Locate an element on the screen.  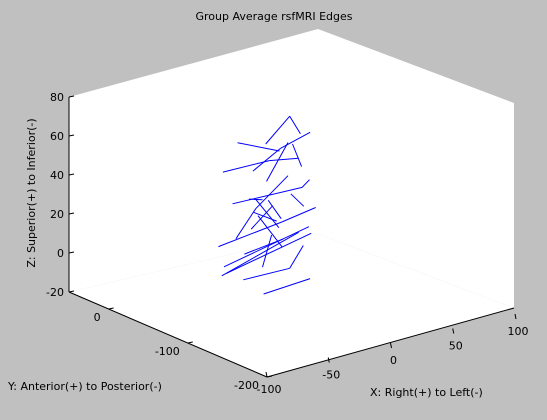
y-tick-label: 0 is located at coordinates (97, 317).